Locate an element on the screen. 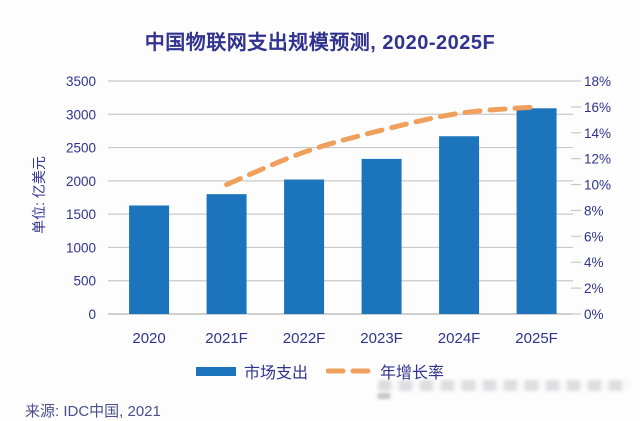  y-axis-title: 单位: 亿美元 is located at coordinates (39, 195).